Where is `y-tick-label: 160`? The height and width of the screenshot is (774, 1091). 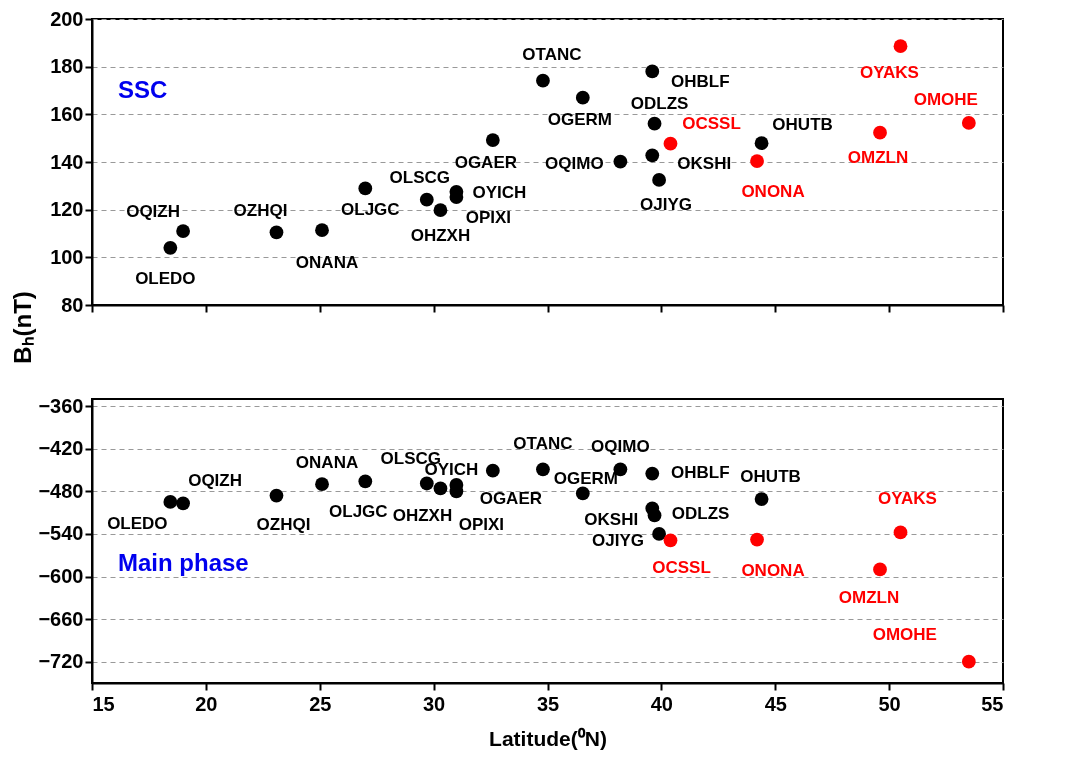 y-tick-label: 160 is located at coordinates (67, 113).